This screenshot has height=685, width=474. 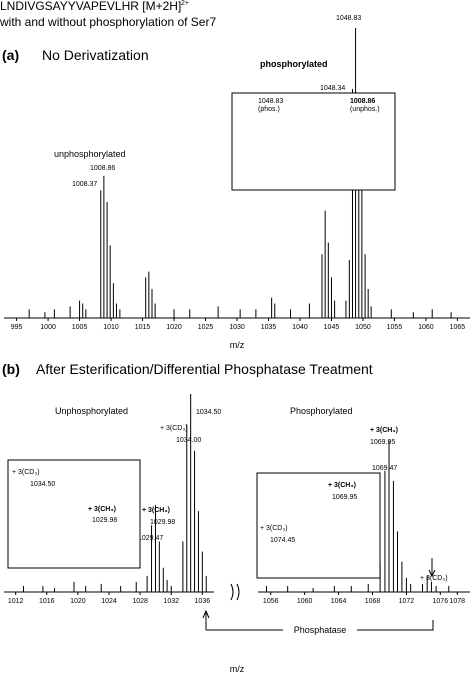 I want to click on x-tick-label: 1032, so click(x=171, y=601).